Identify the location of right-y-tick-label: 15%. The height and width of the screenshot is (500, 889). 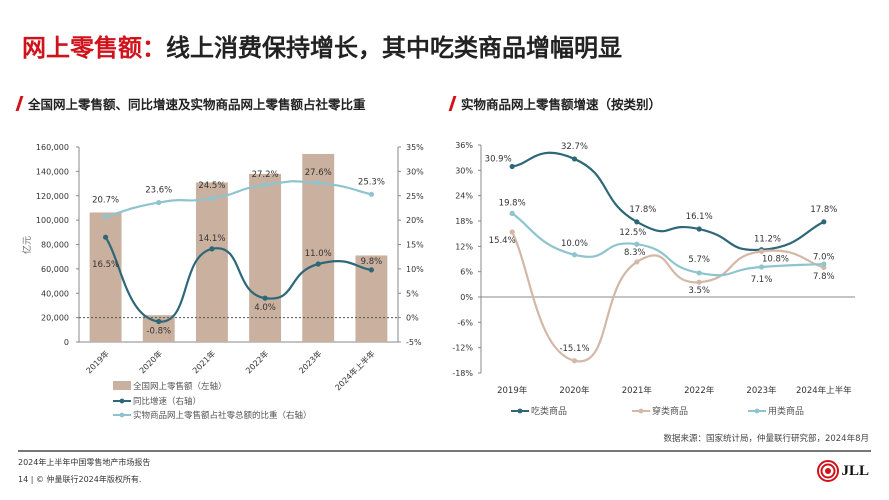
(415, 245).